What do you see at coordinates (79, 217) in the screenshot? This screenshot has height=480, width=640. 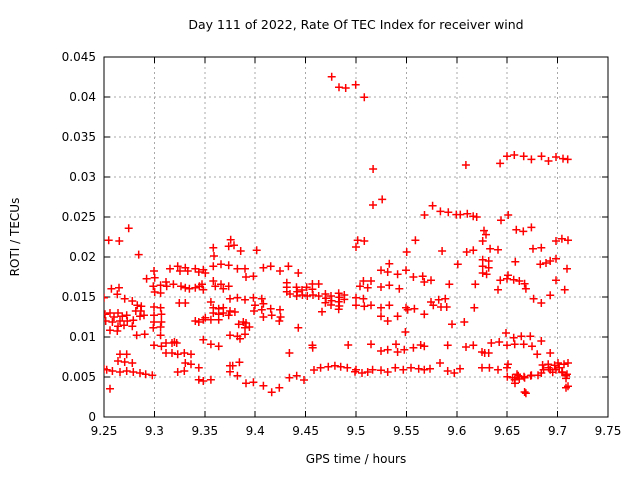 I see `y-tick-label: 0.025` at bounding box center [79, 217].